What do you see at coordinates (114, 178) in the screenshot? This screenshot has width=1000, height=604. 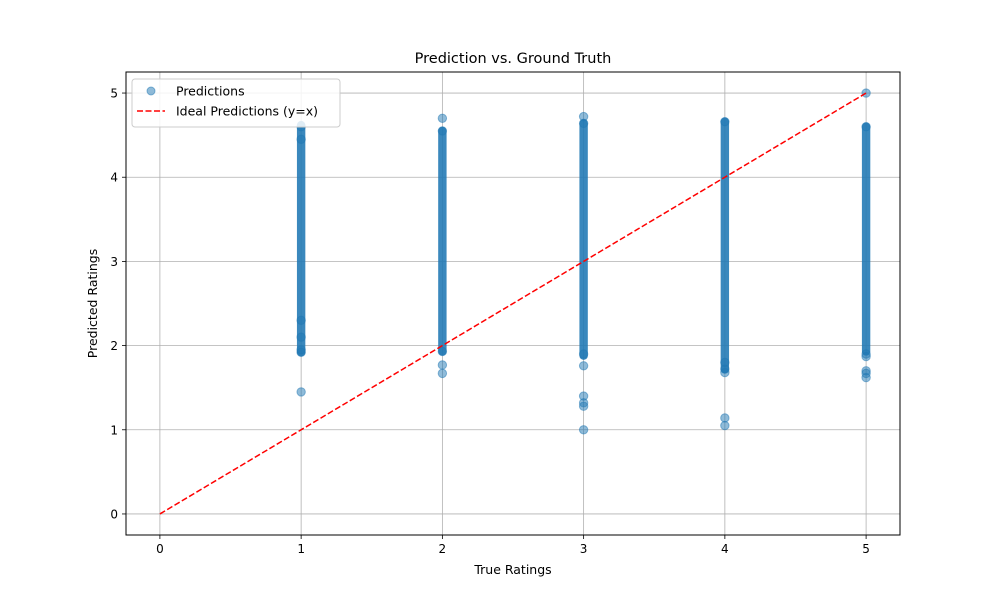 I see `y-tick-label: 4` at bounding box center [114, 178].